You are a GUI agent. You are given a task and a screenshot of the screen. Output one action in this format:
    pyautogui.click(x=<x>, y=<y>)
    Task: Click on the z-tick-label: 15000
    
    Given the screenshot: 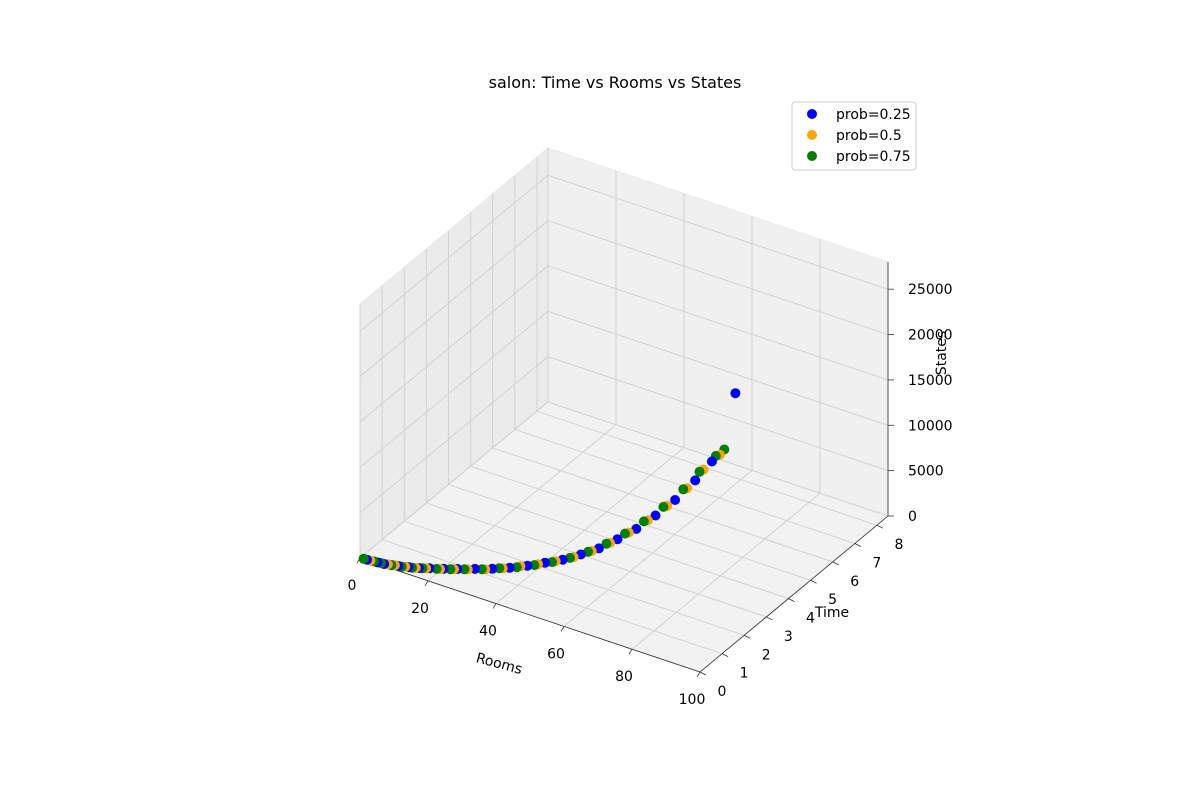 What is the action you would take?
    pyautogui.click(x=930, y=381)
    